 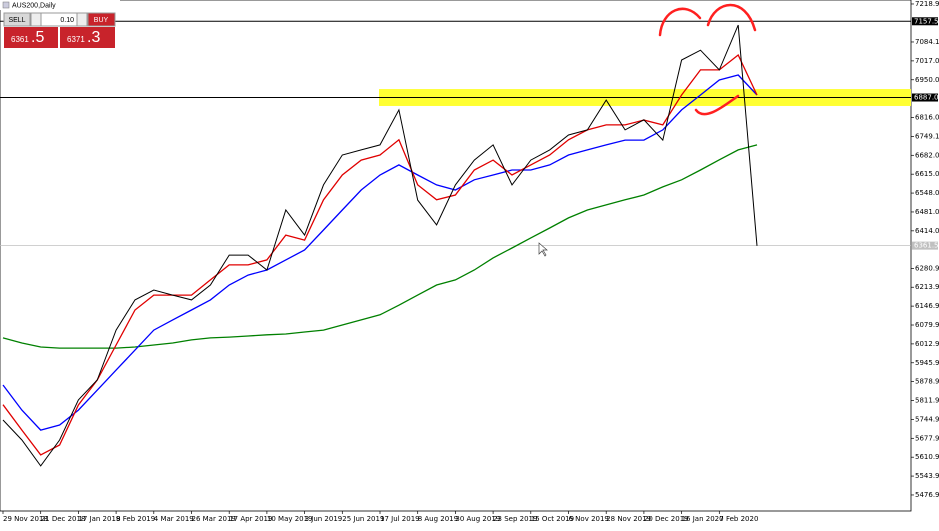 What do you see at coordinates (93, 37) in the screenshot?
I see `buy-price-frac: .3` at bounding box center [93, 37].